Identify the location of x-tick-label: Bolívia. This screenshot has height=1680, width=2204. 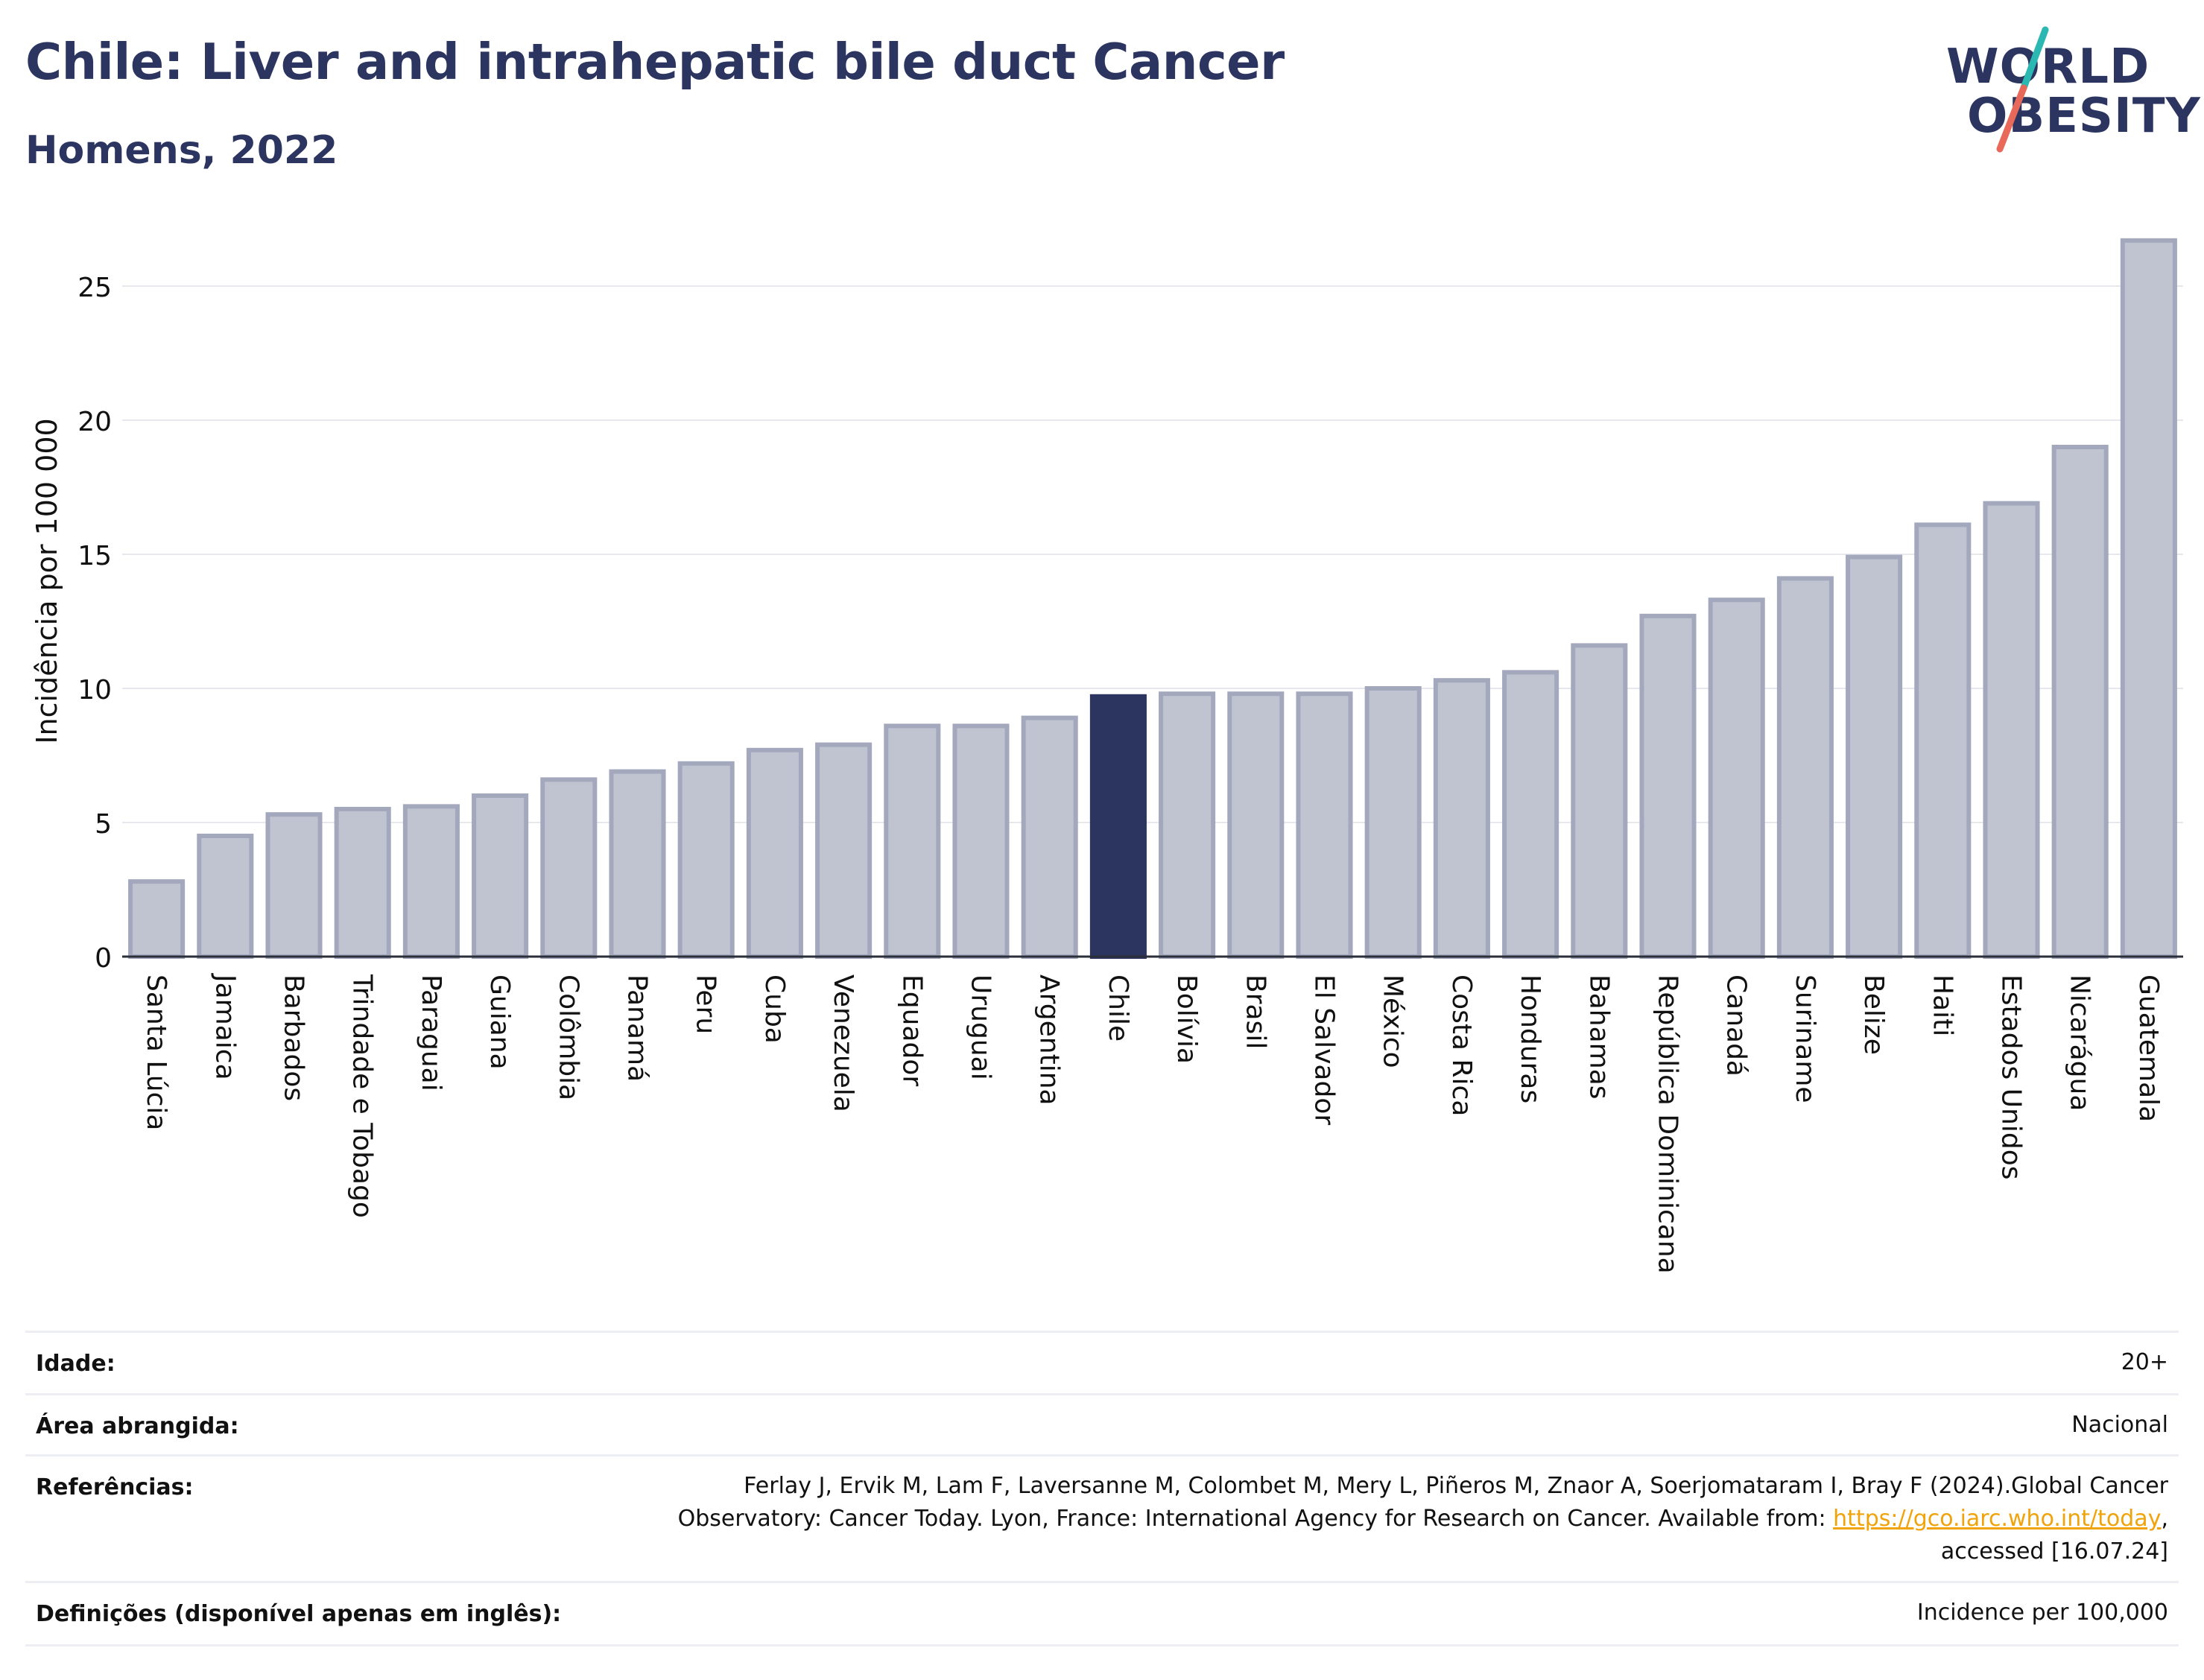
(1186, 1019).